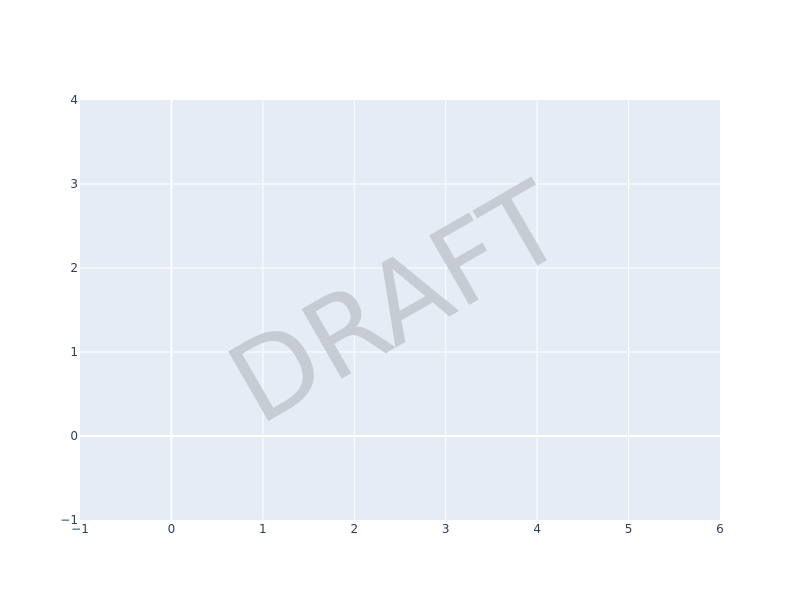 The width and height of the screenshot is (800, 600). What do you see at coordinates (80, 529) in the screenshot?
I see `x-tick-label: −1` at bounding box center [80, 529].